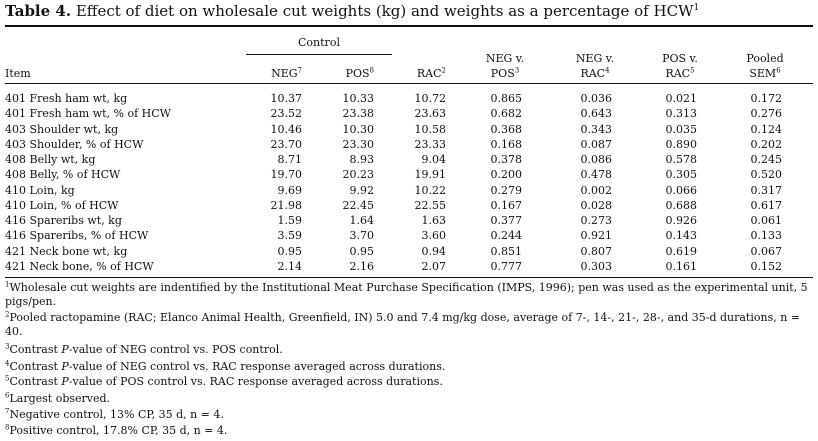 The image size is (818, 441). What do you see at coordinates (596, 190) in the screenshot?
I see `cell-neg-v-rac: 0.002` at bounding box center [596, 190].